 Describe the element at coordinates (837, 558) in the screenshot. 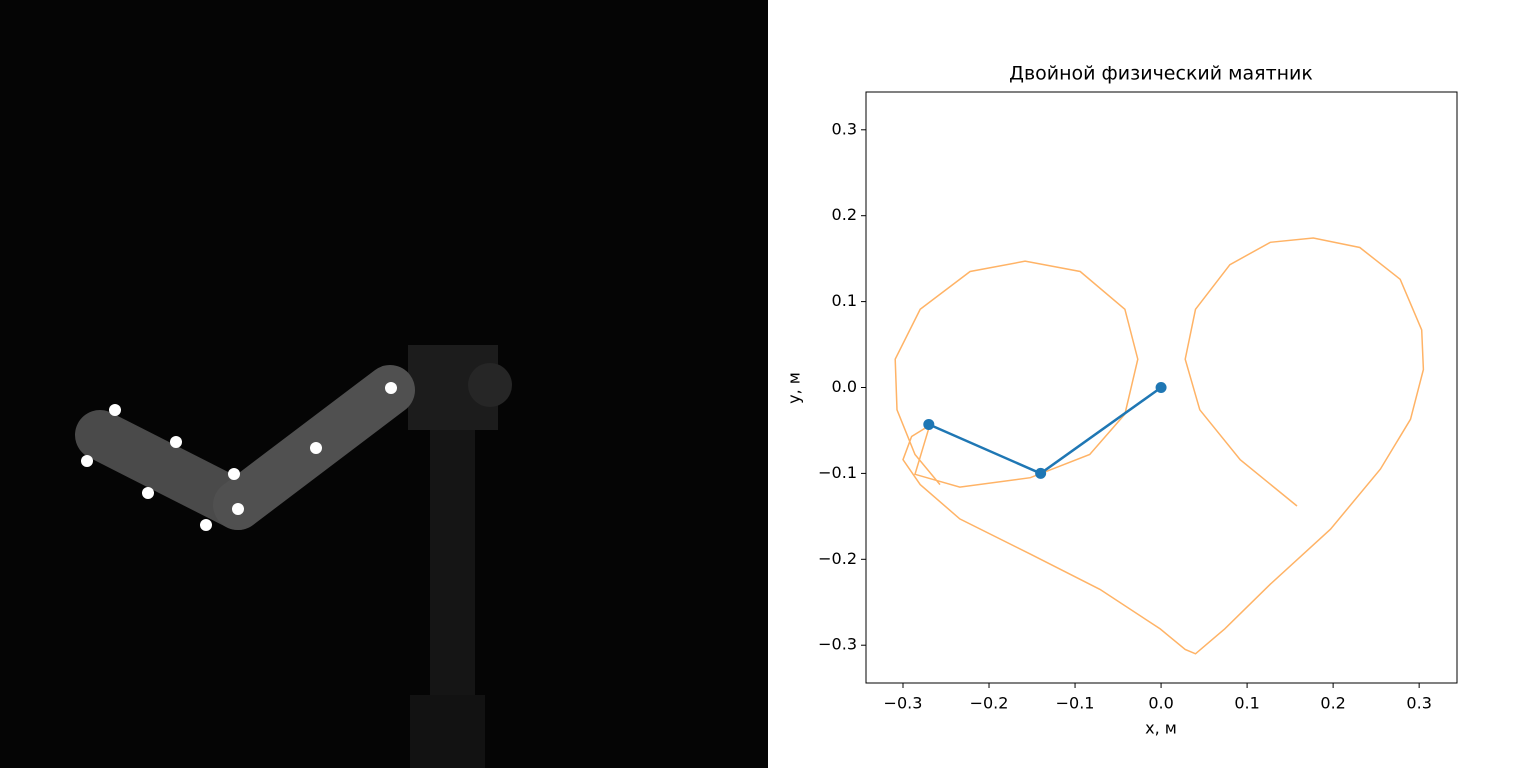

I see `y-tick-label: −0.2` at that location.